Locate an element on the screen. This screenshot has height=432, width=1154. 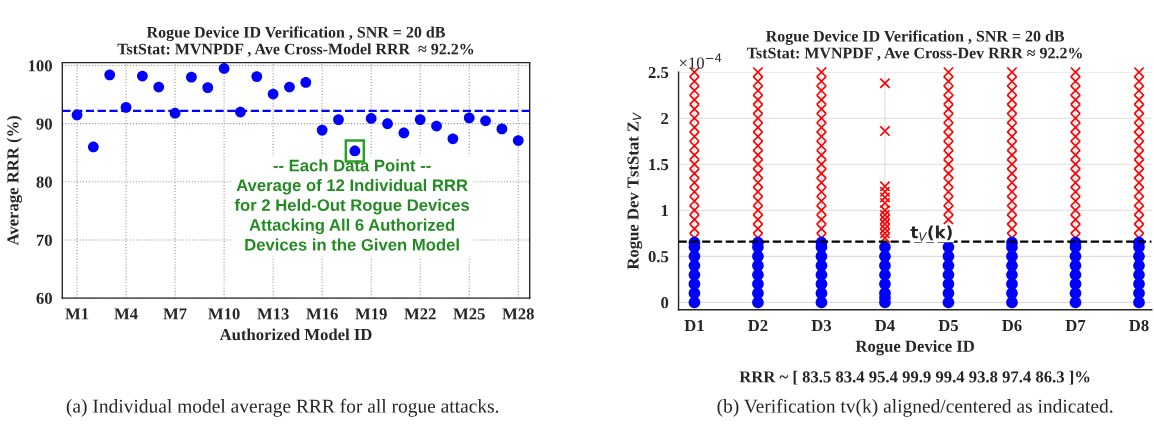
y-axis-title: Average RRR (%) is located at coordinates (14, 180).